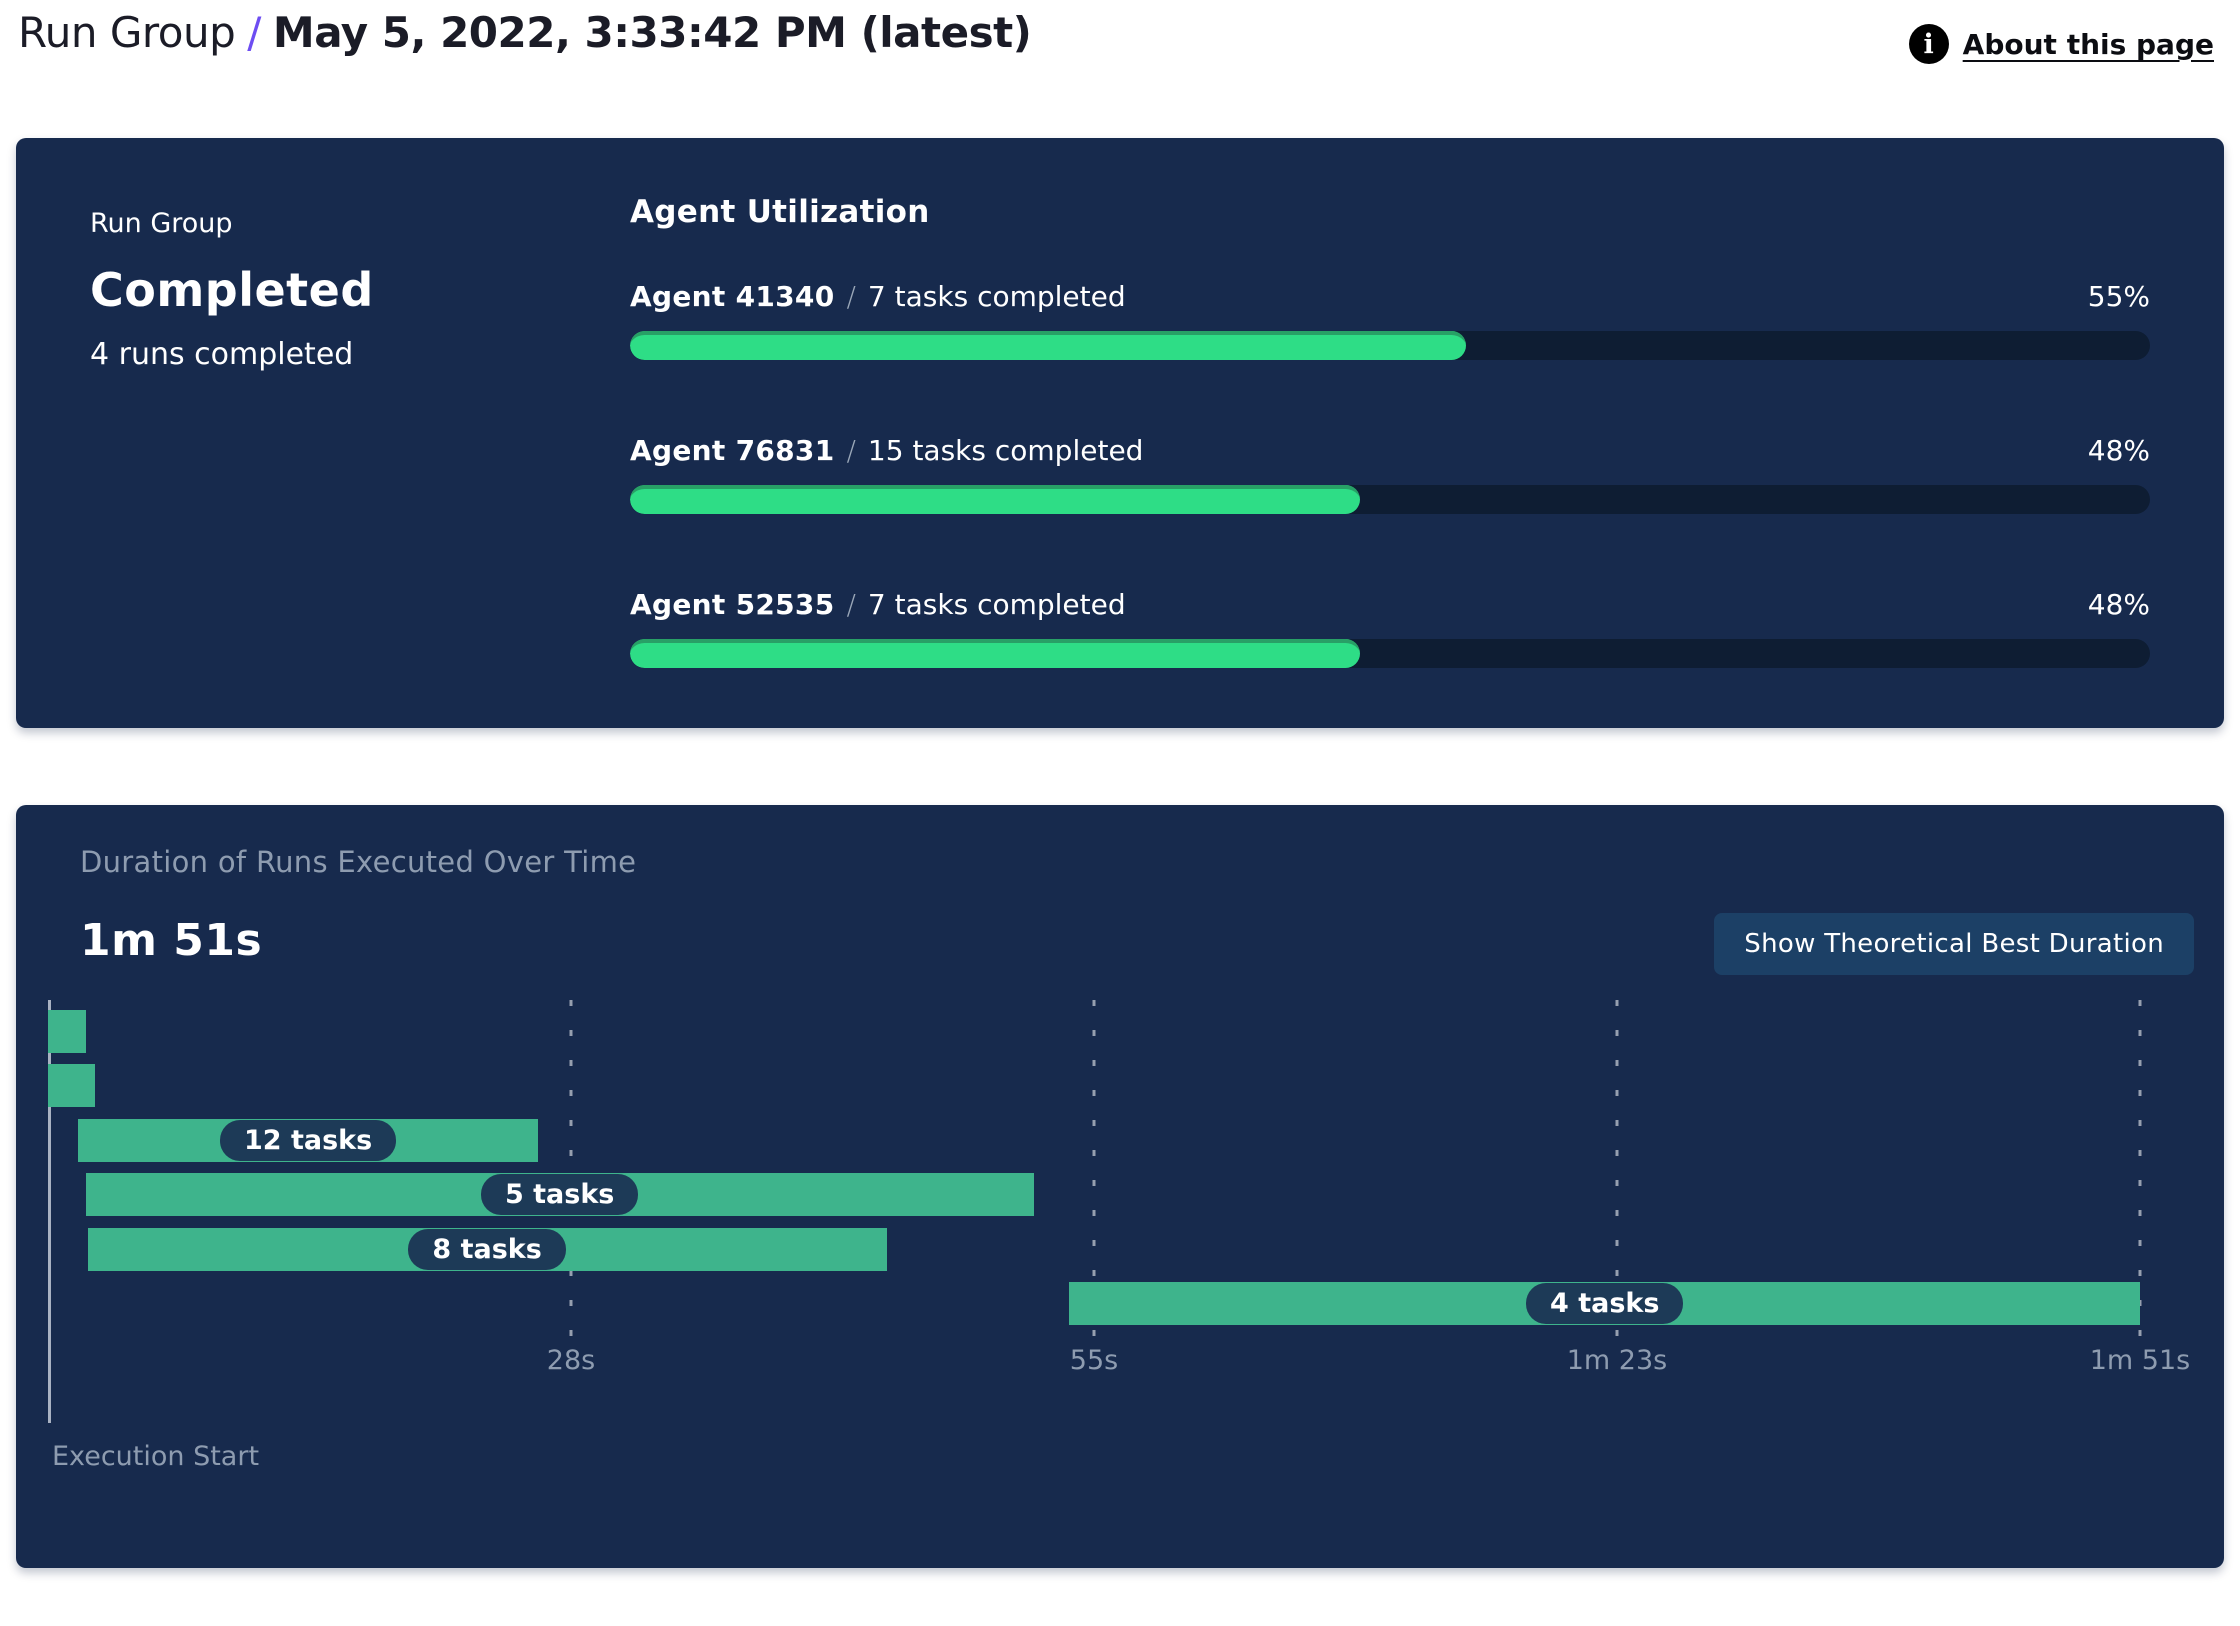 This screenshot has height=1626, width=2240. I want to click on show-theoretical-best-duration-button: Show Theoretical Best Duration, so click(1954, 944).